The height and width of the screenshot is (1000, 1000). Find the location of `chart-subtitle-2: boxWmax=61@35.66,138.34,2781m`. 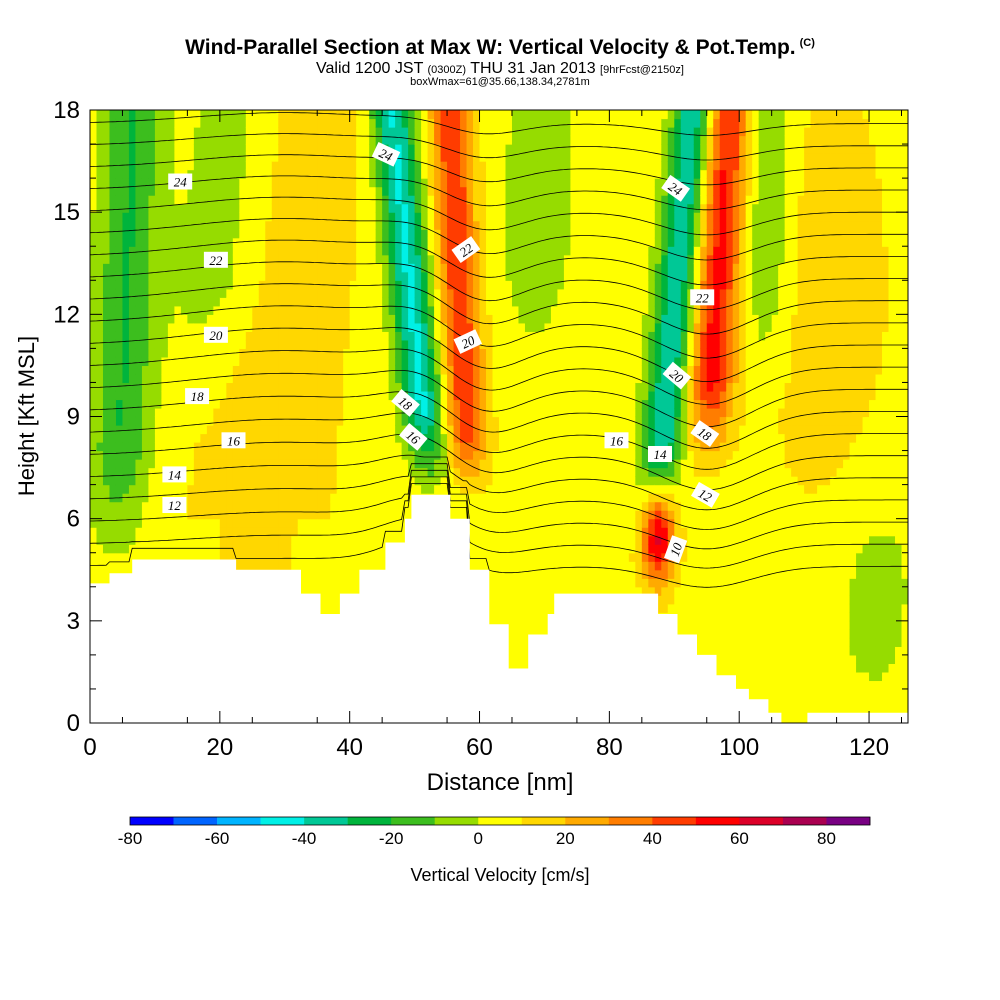

chart-subtitle-2: boxWmax=61@35.66,138.34,2781m is located at coordinates (500, 82).